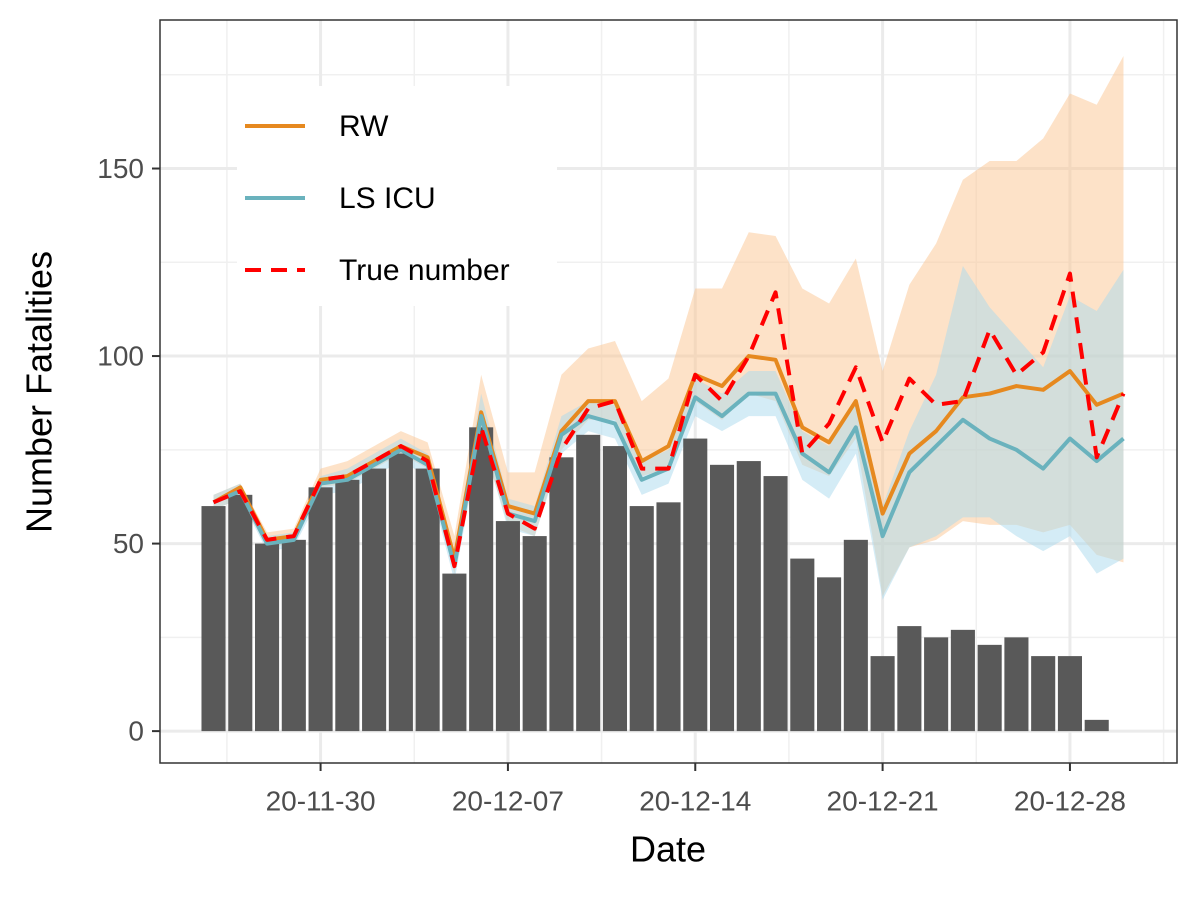  What do you see at coordinates (120, 168) in the screenshot?
I see `y-tick-label: 150` at bounding box center [120, 168].